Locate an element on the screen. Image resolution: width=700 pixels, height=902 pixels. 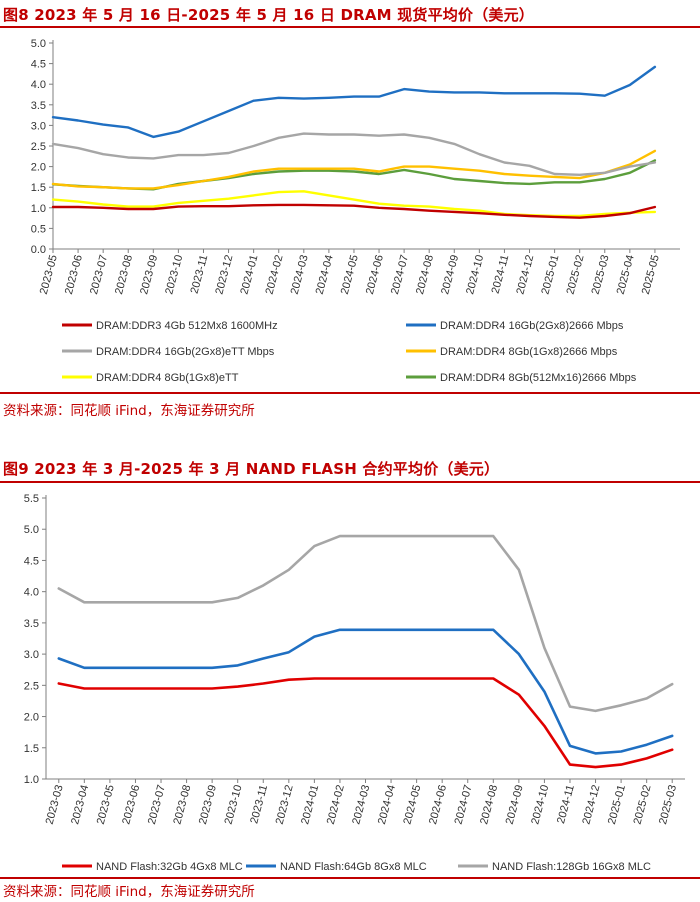
legend-label: DRAM:DDR4 16Gb(2Gx8)2666 Mbps is located at coordinates (532, 326).